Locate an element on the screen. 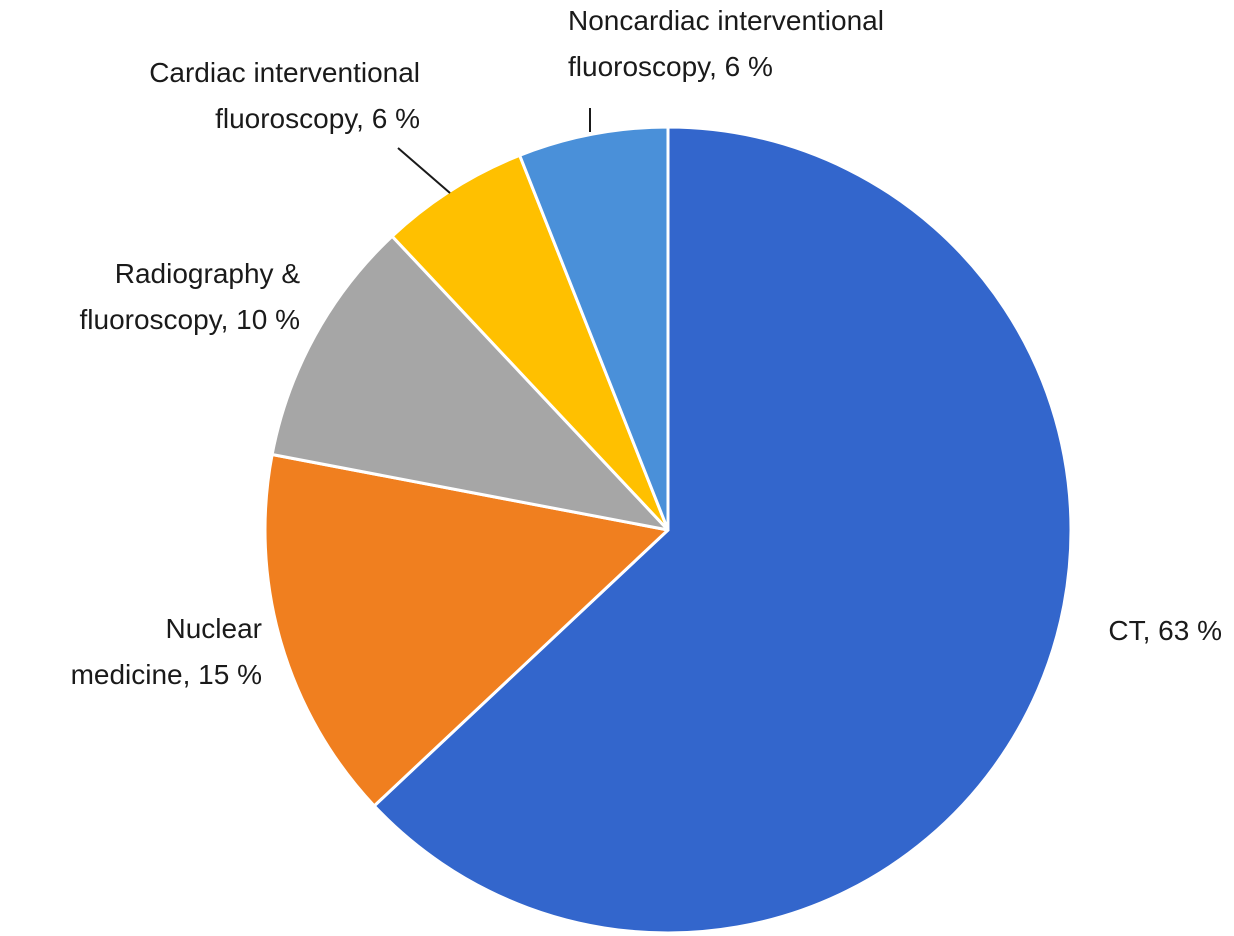  slice-label-line: CT, 63 % is located at coordinates (1165, 630).